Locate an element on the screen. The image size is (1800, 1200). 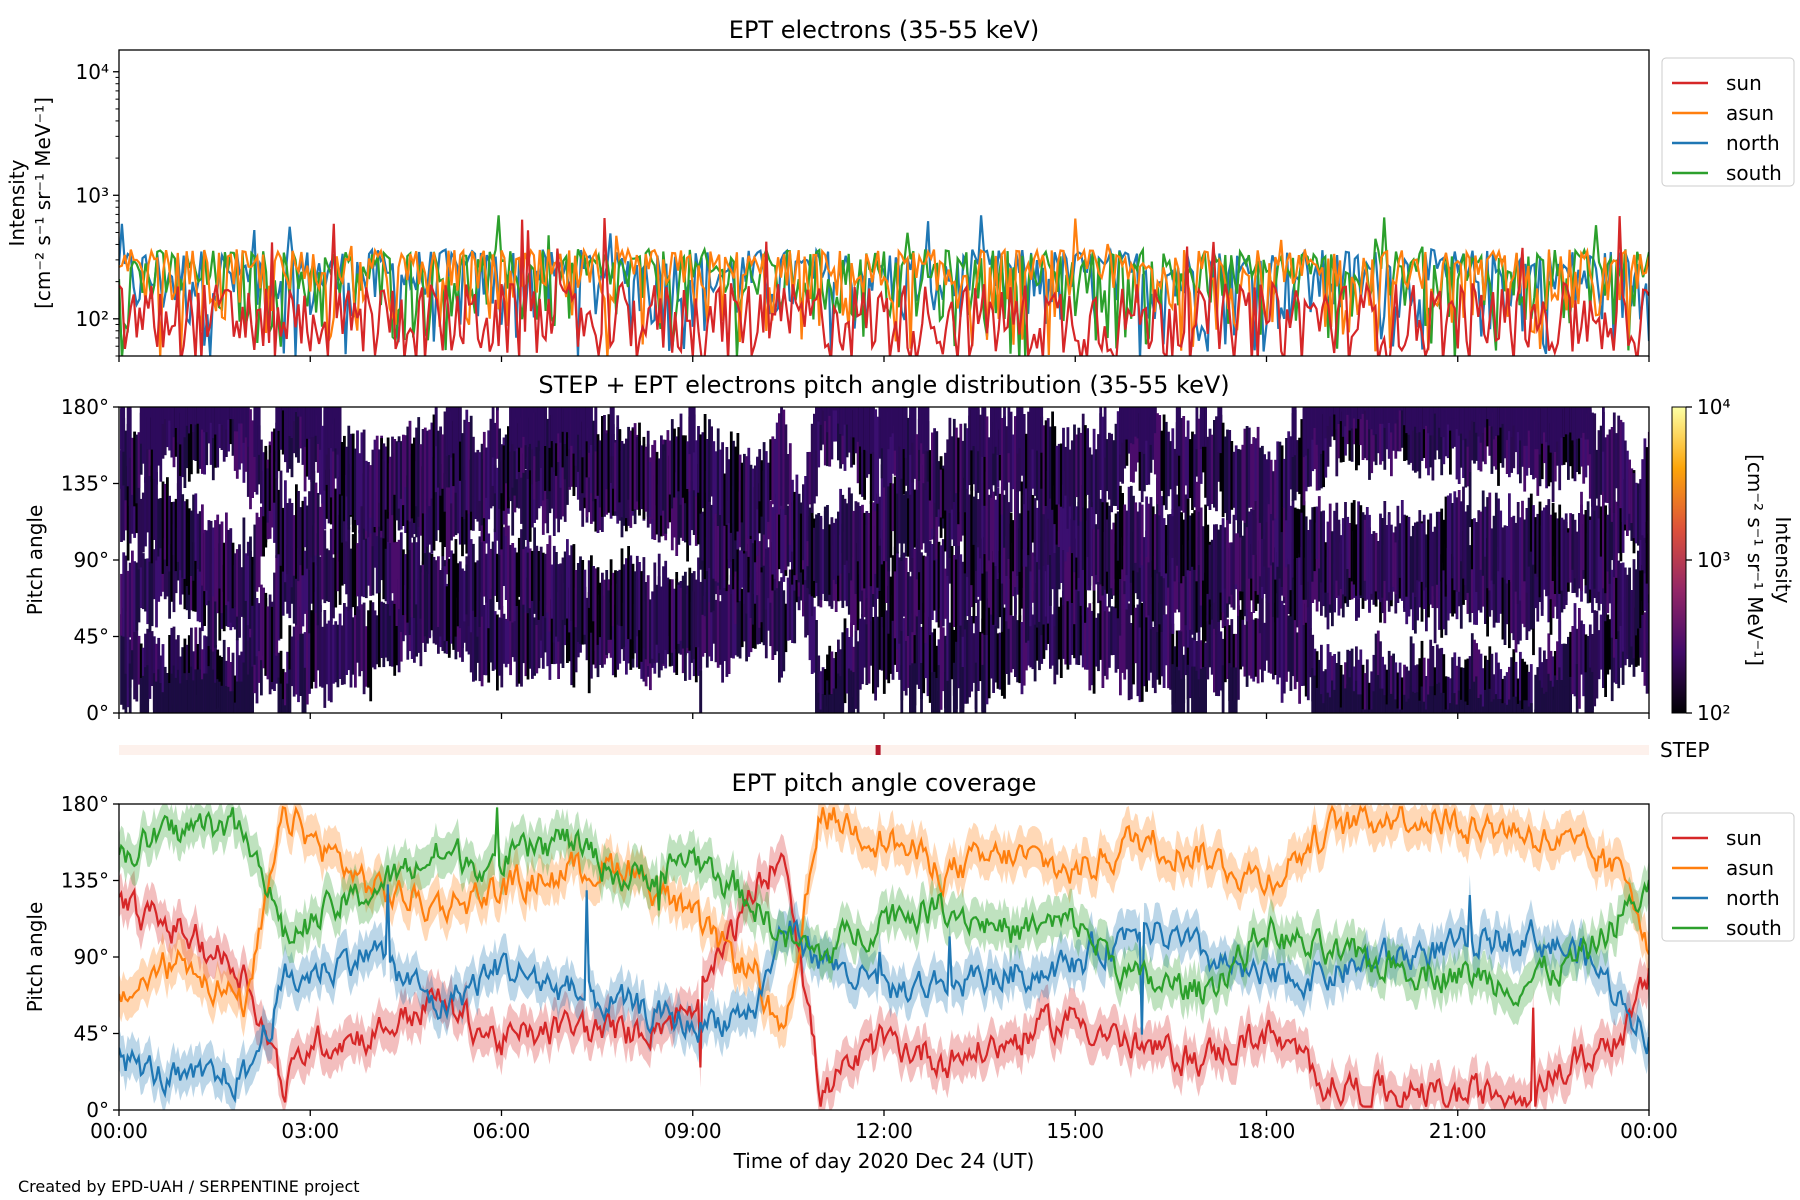
colorbar-label-line1: Intensity is located at coordinates (1783, 559).